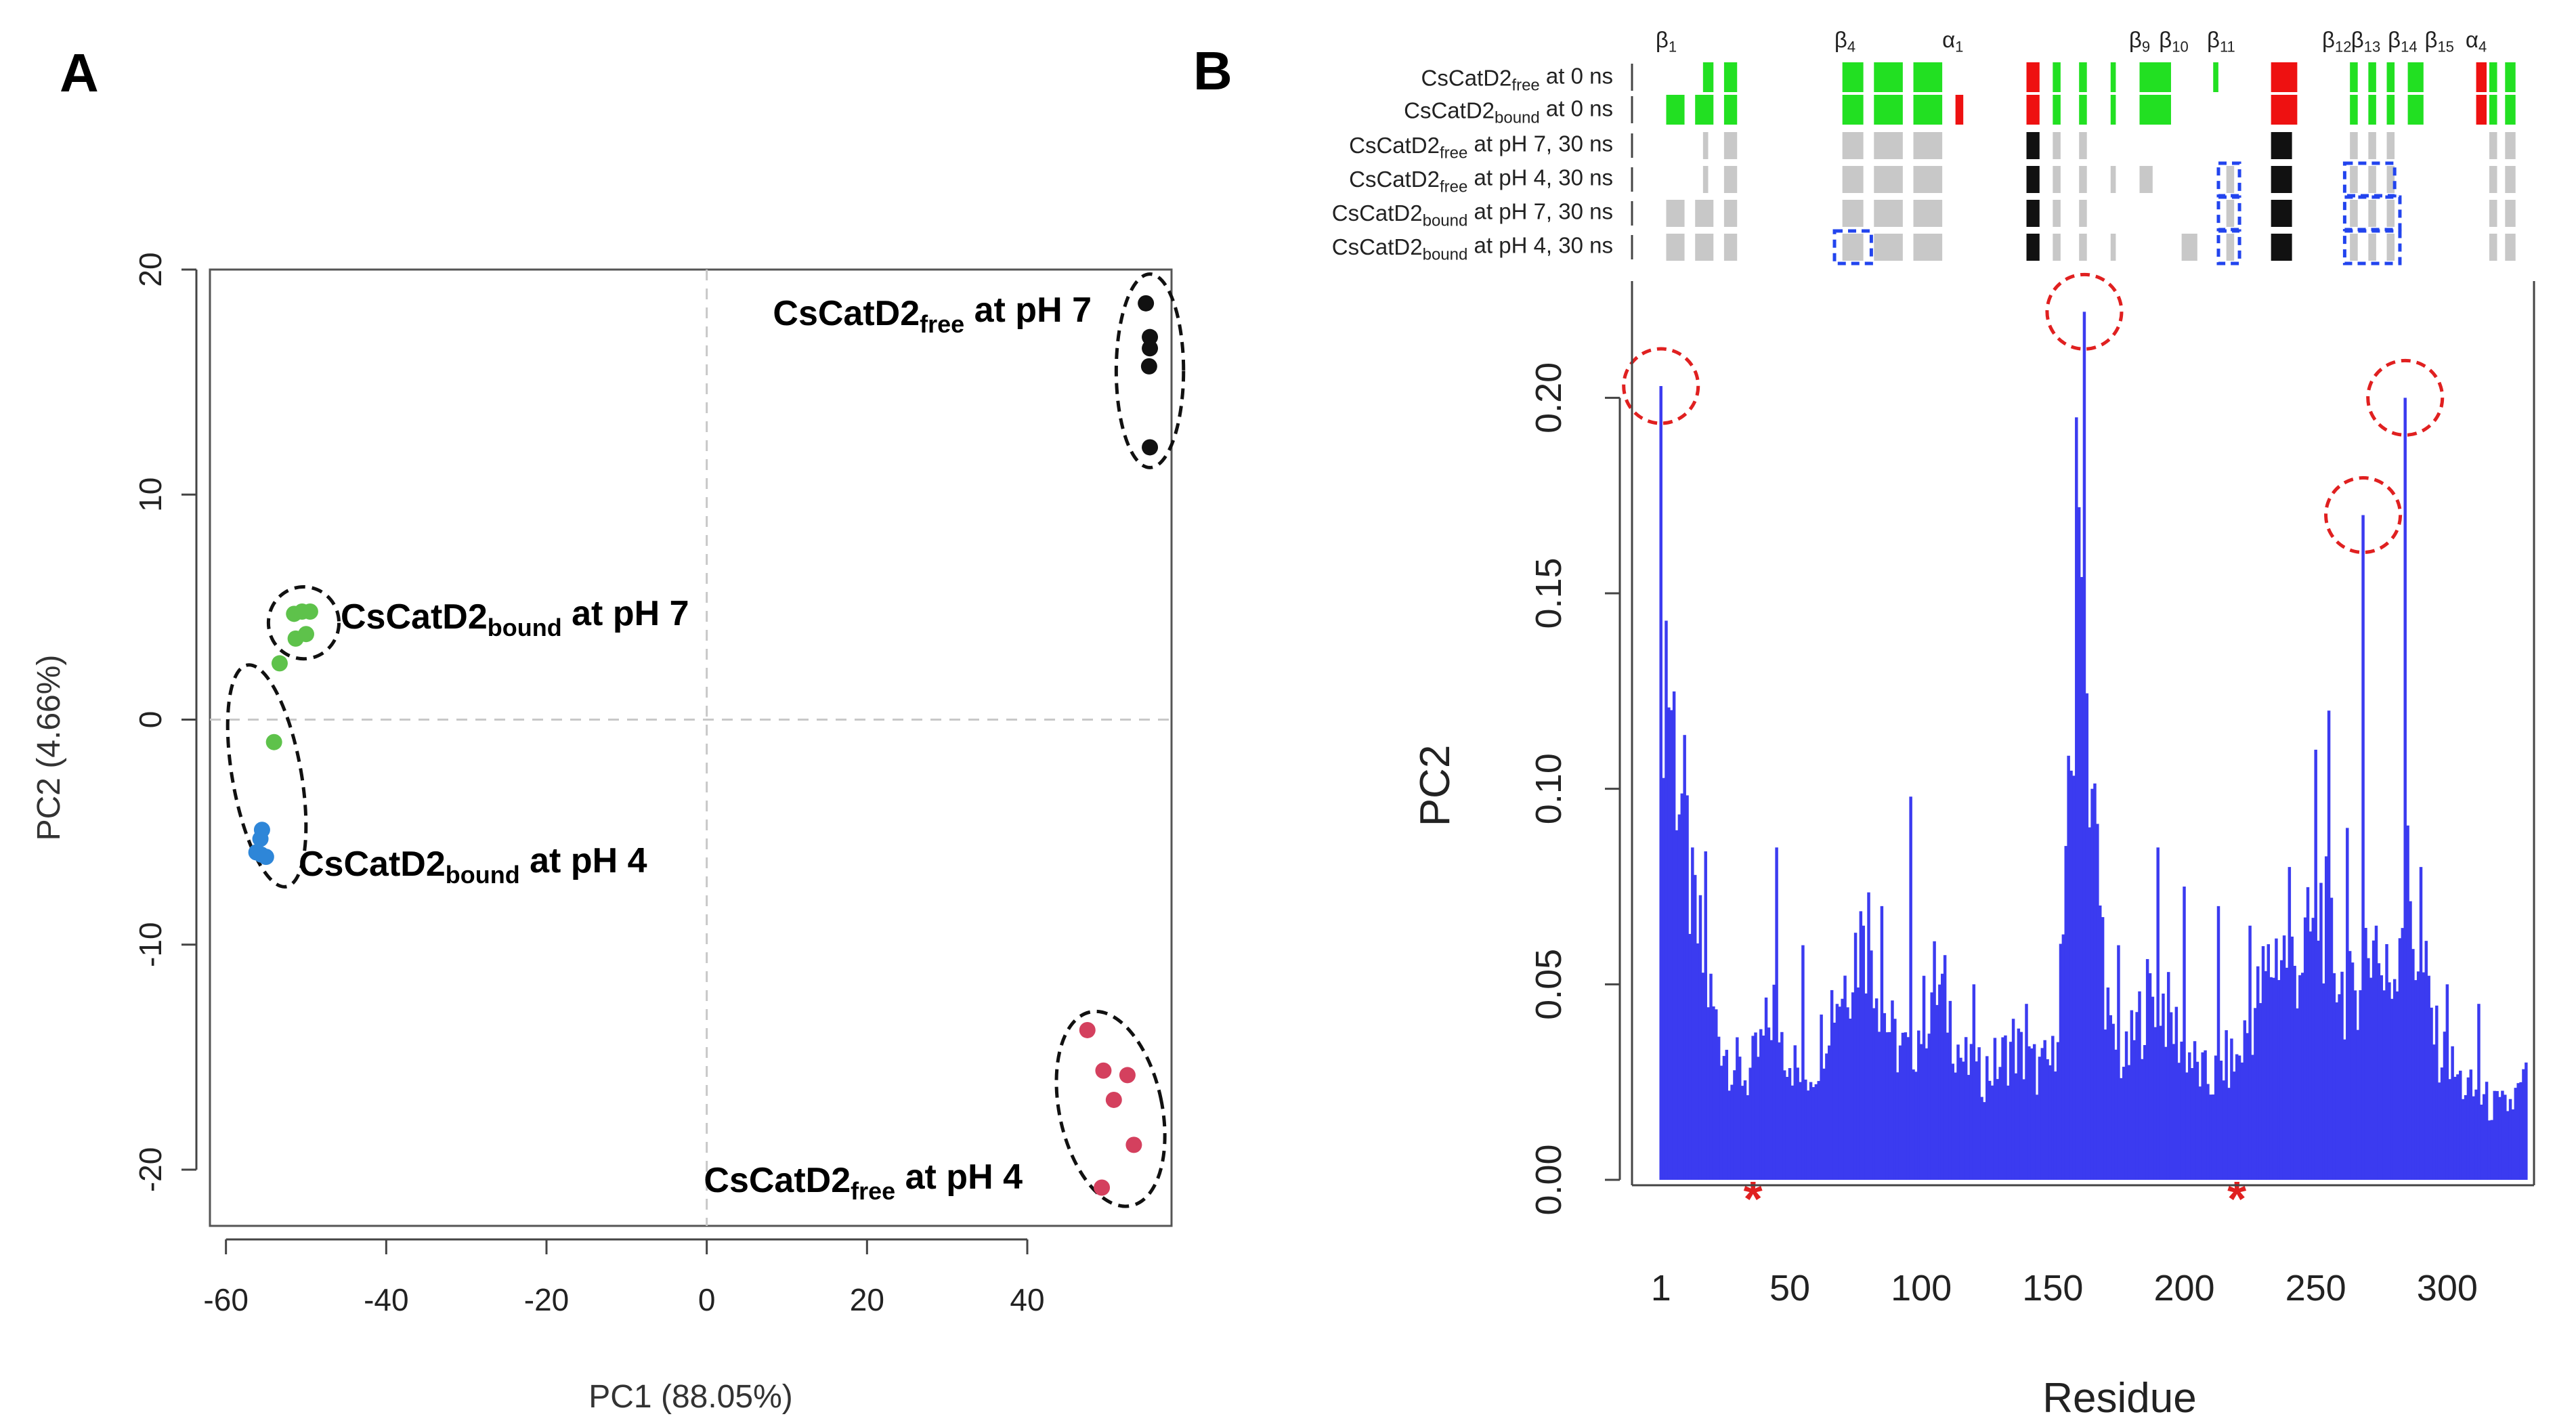  I want to click on panel-a-x-tick-label: -40, so click(386, 1299).